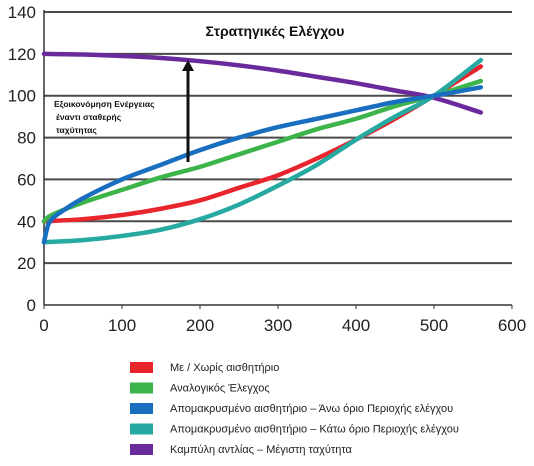 The width and height of the screenshot is (534, 466). Describe the element at coordinates (26, 263) in the screenshot. I see `y-tick-label: 20` at that location.